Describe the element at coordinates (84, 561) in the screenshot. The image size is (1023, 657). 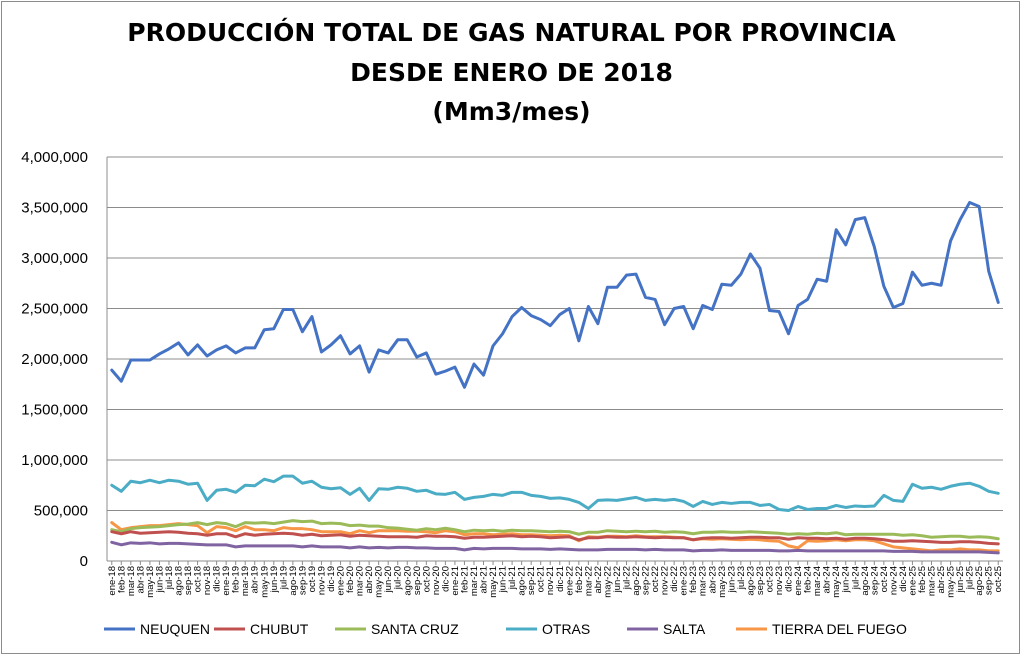
I see `y-tick-label: 0` at that location.